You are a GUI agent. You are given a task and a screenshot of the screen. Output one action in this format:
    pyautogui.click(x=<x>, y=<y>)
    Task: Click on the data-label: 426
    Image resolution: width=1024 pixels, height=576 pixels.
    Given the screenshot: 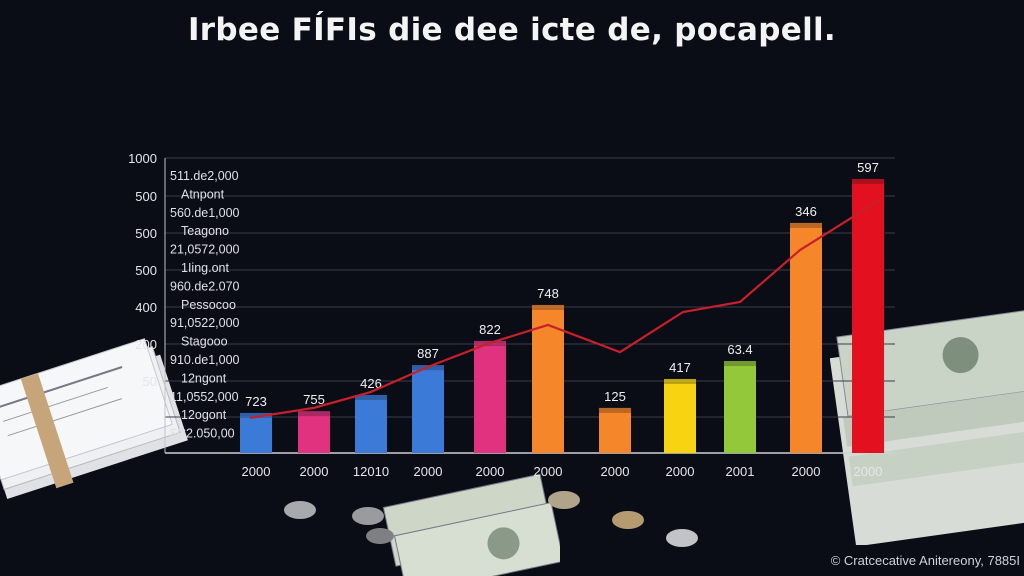 What is the action you would take?
    pyautogui.click(x=371, y=383)
    